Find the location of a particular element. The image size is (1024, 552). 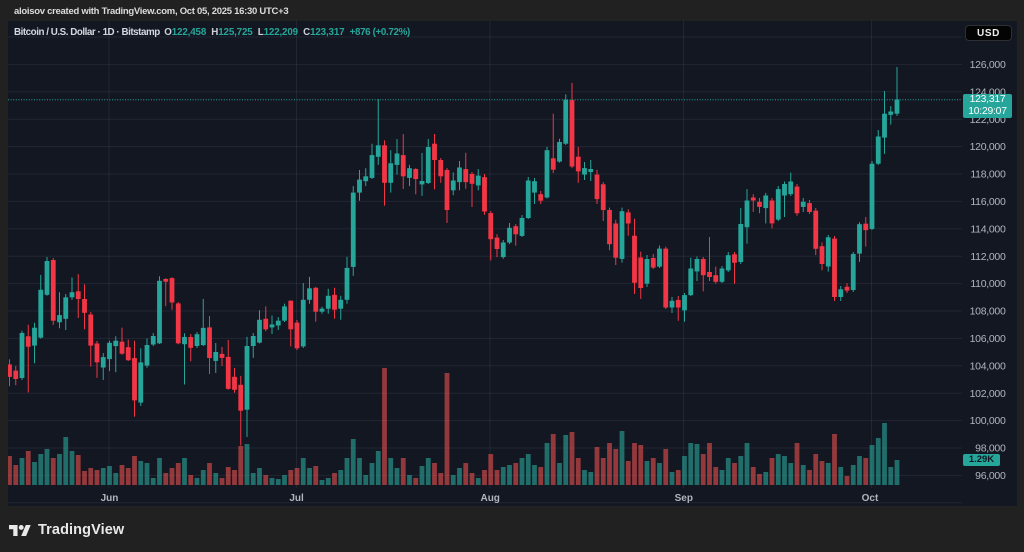

svg-text: 110,000 is located at coordinates (988, 284).